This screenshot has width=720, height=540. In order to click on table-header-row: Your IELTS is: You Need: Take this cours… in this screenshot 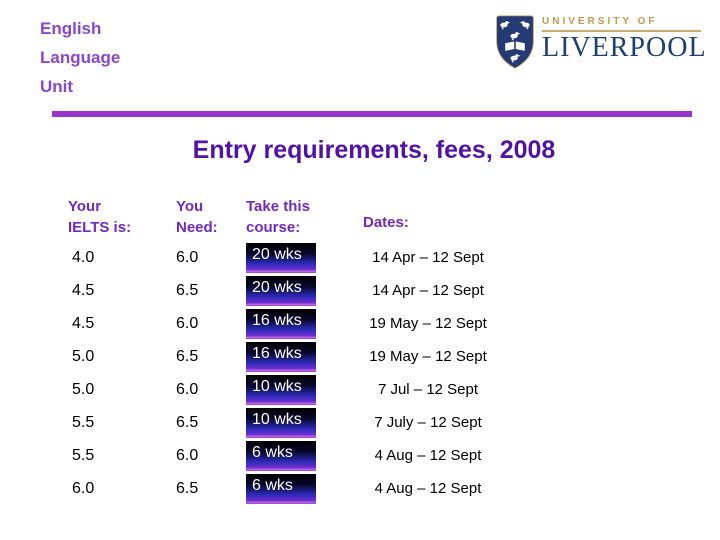, I will do `click(360, 217)`.